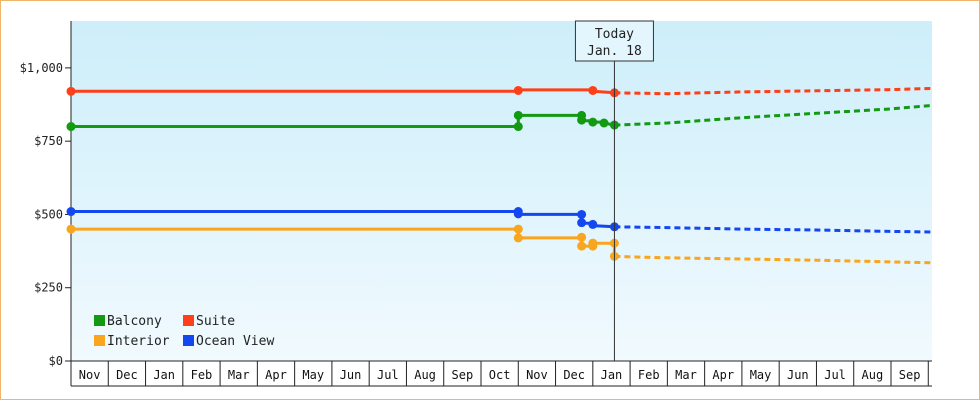 This screenshot has width=980, height=401. I want to click on today-label: Today, so click(614, 34).